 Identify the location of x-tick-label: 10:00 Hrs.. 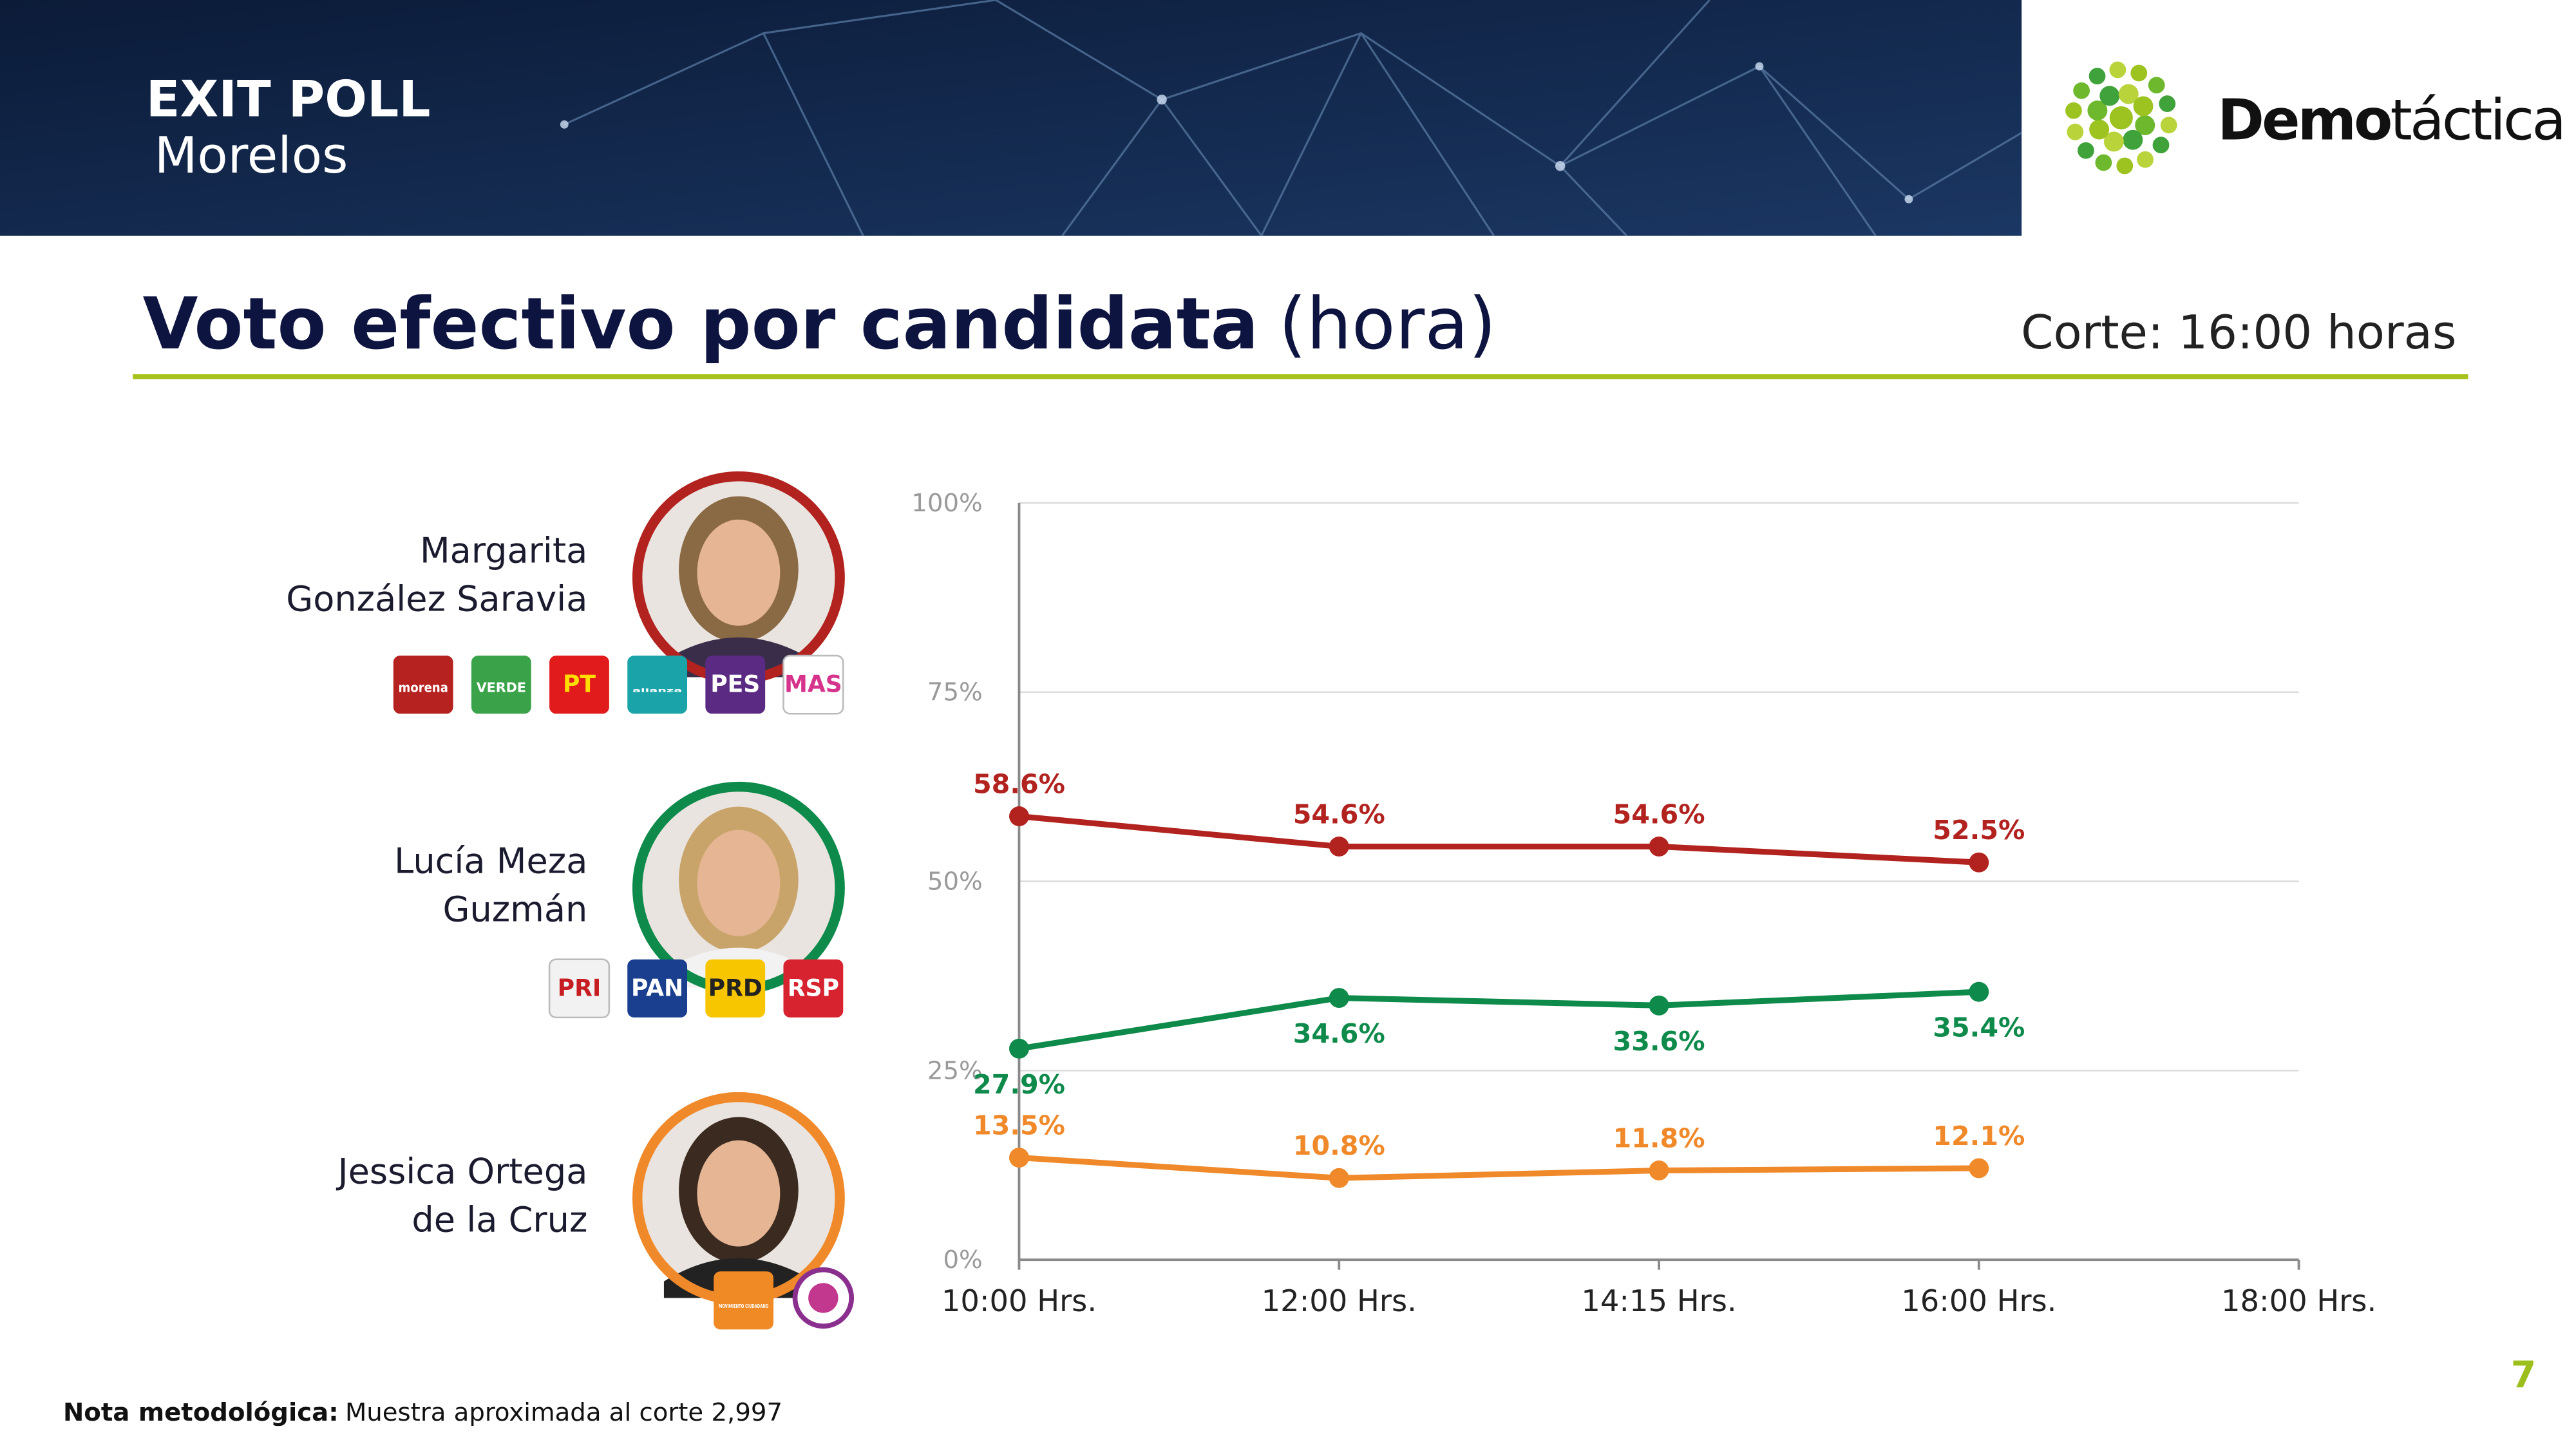
(1019, 1300).